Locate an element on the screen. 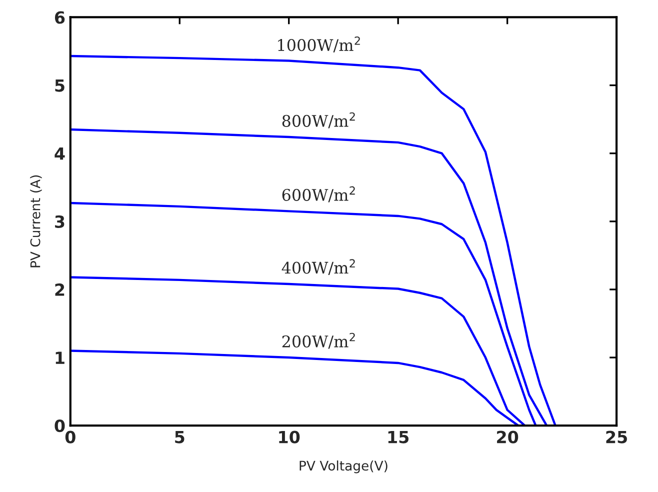 This screenshot has width=658, height=492. x-axis-title: PV Voltage(V) is located at coordinates (344, 467).